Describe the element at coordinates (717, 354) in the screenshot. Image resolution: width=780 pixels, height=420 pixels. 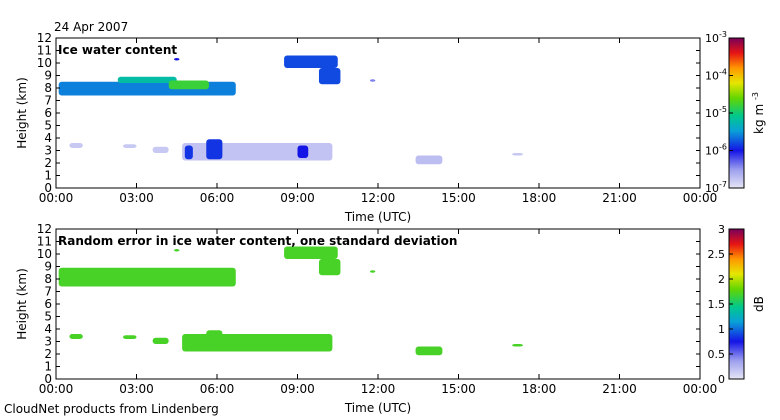
I see `colorbar-tick-label: 0.5` at that location.